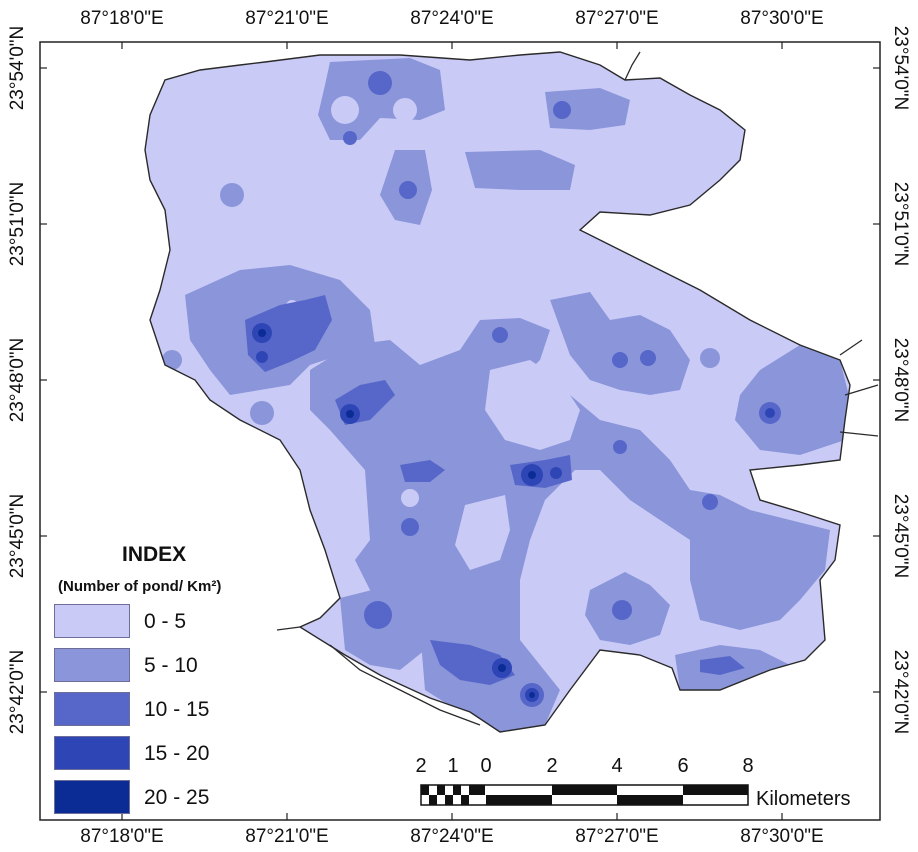  Describe the element at coordinates (803, 799) in the screenshot. I see `scale-unit: Kilometers` at that location.